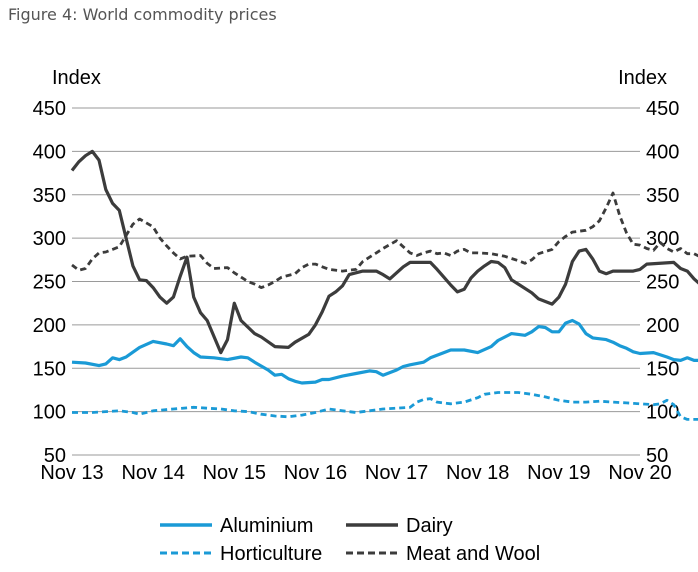 The height and width of the screenshot is (572, 698). I want to click on x-tick-nov-17: Nov 17, so click(396, 473).